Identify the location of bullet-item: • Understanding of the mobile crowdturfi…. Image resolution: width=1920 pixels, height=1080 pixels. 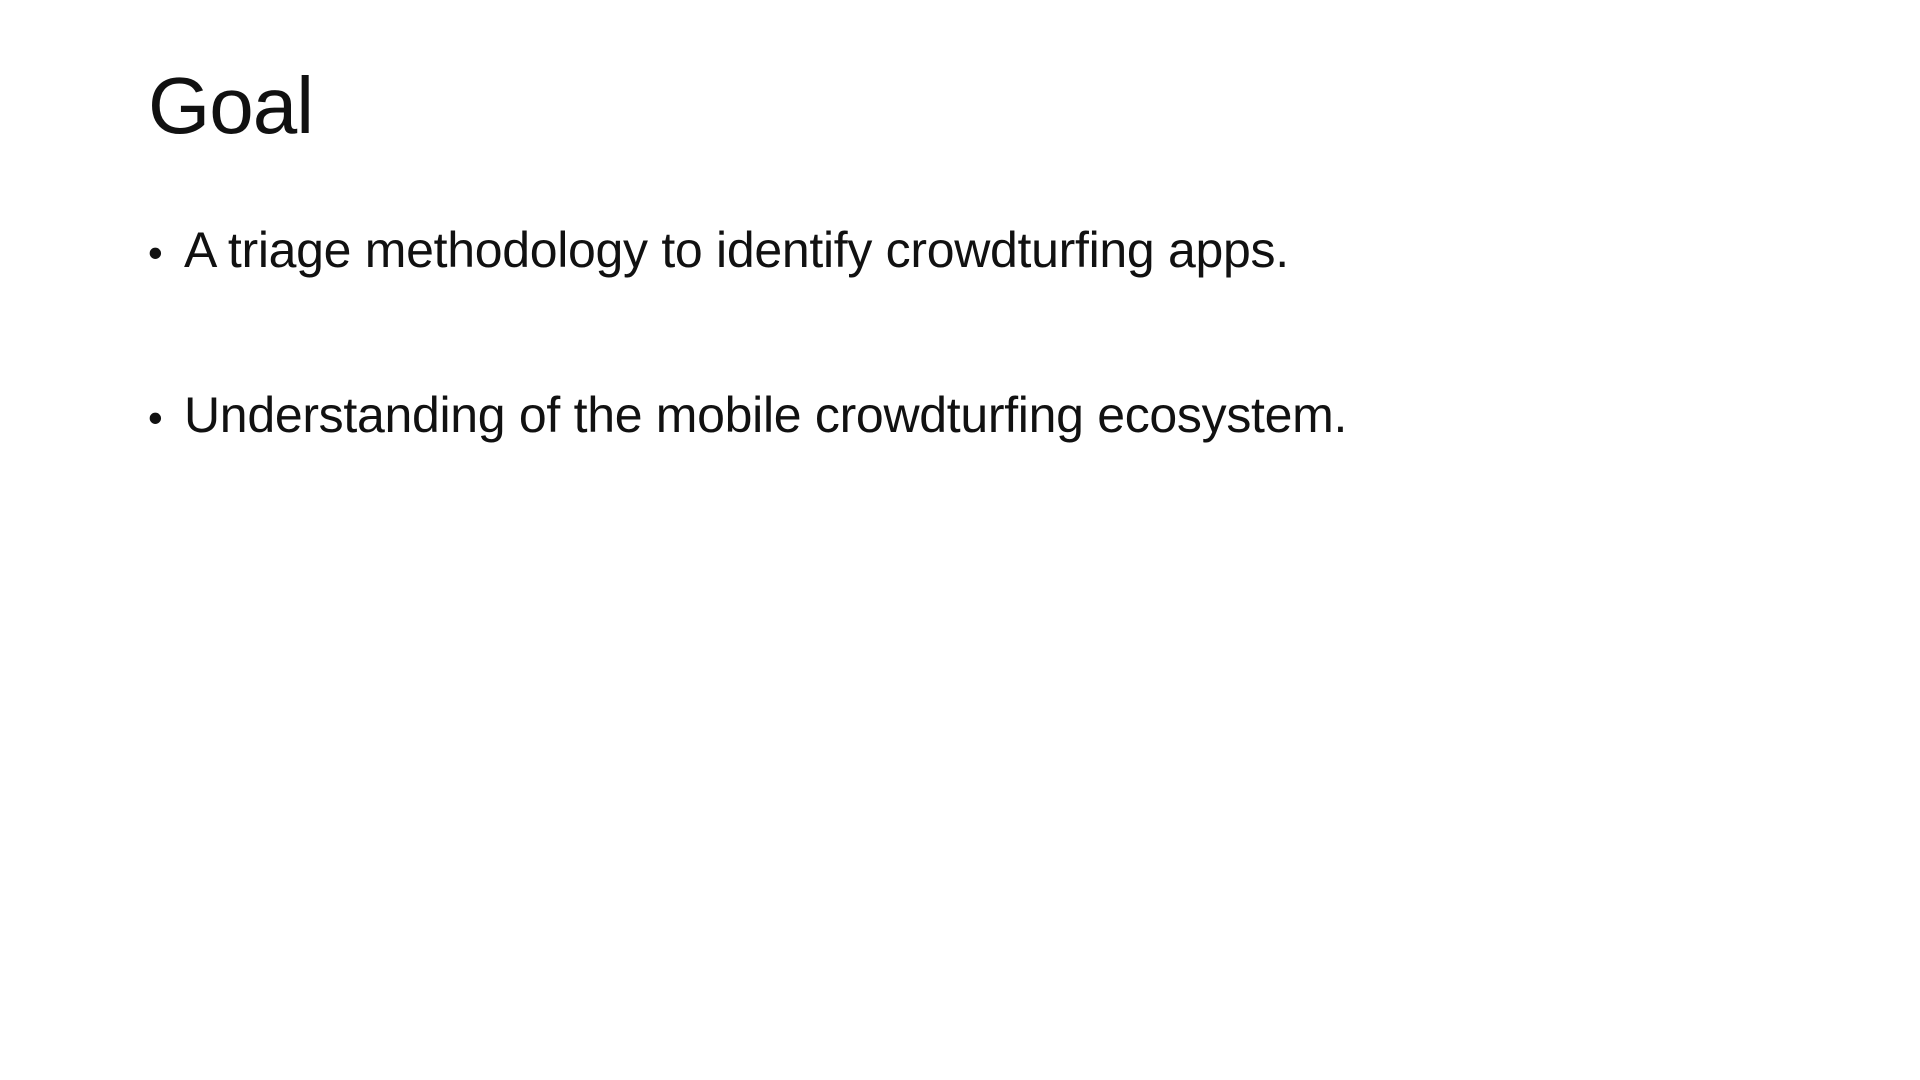
(968, 416).